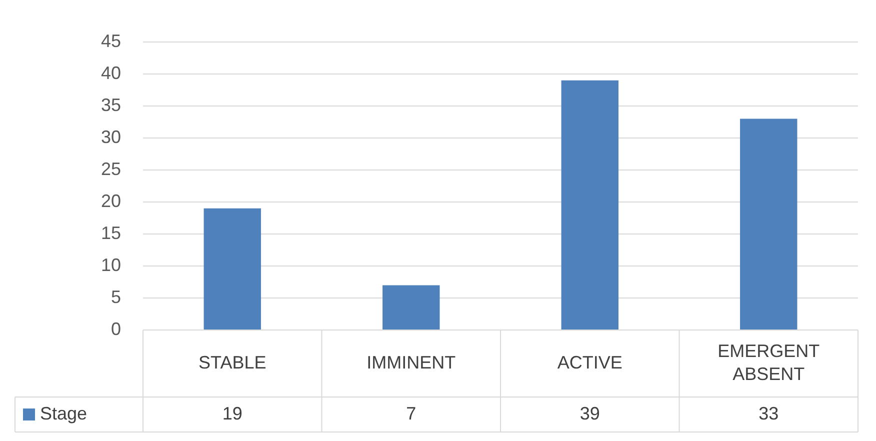 The image size is (876, 441). Describe the element at coordinates (589, 362) in the screenshot. I see `x-tick-label: ACTIVE` at that location.